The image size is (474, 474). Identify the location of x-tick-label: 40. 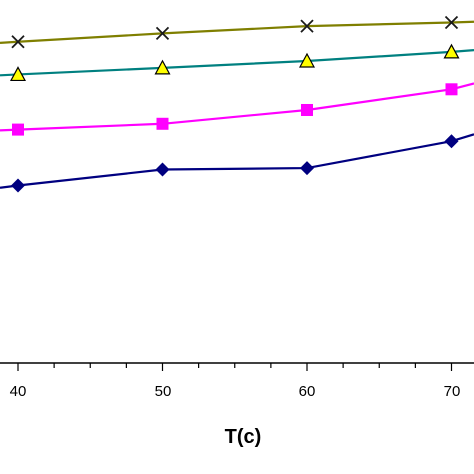
(18, 391).